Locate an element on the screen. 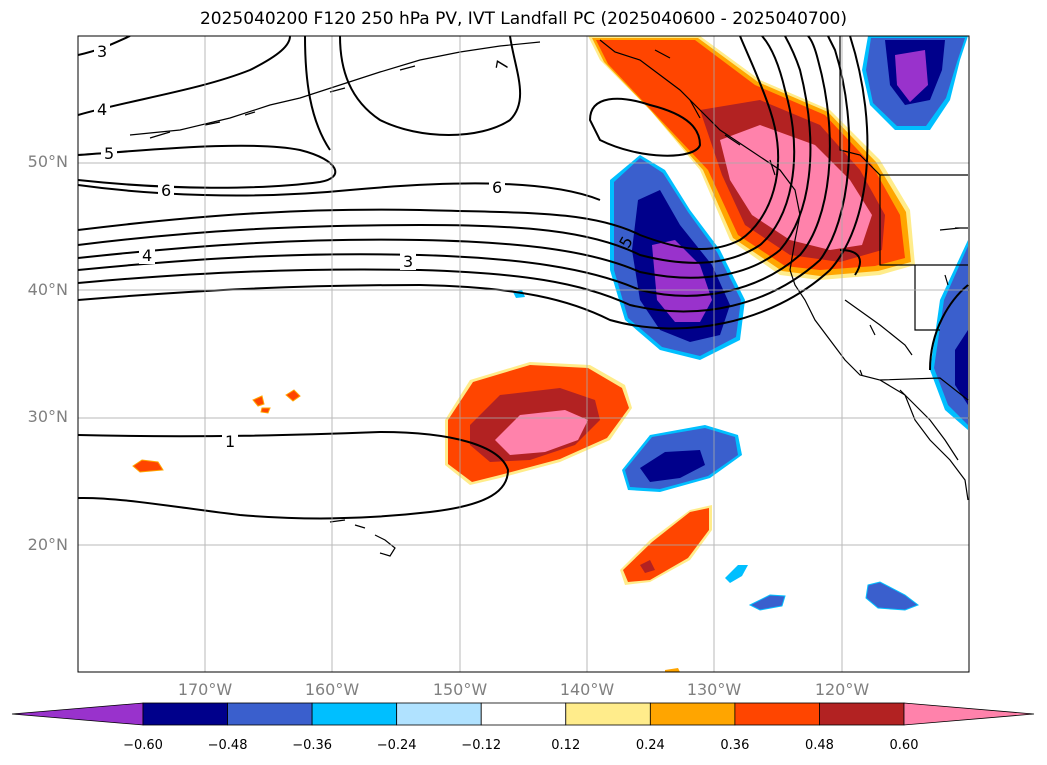 The width and height of the screenshot is (1047, 765). lat-label-50n: 50°N is located at coordinates (47, 161).